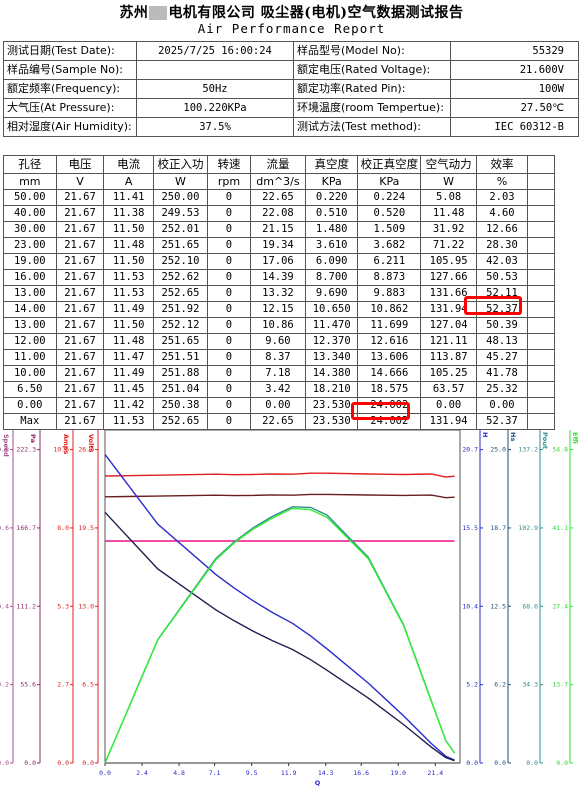 This screenshot has width=583, height=795. I want to click on left-axis-tick-label: 55.6, so click(28, 685).